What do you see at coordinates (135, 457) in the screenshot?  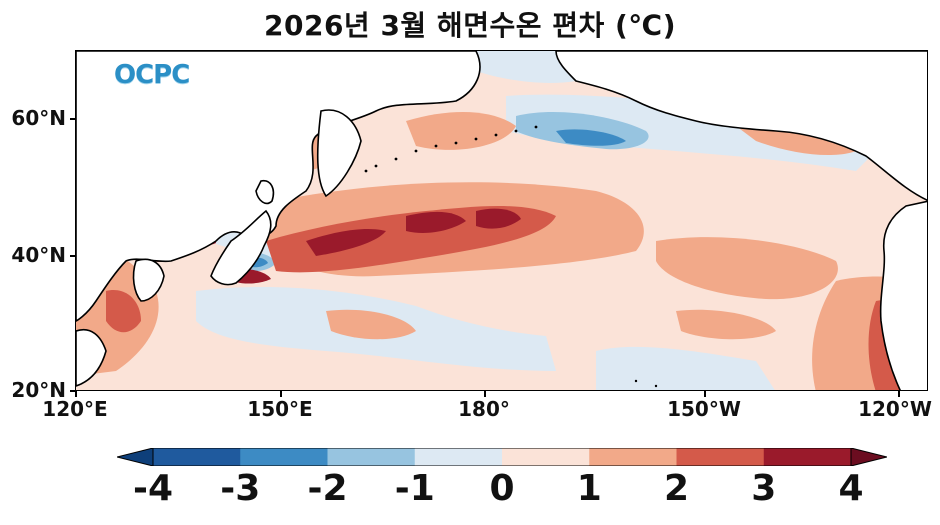 I see `colorbar-extend-low` at bounding box center [135, 457].